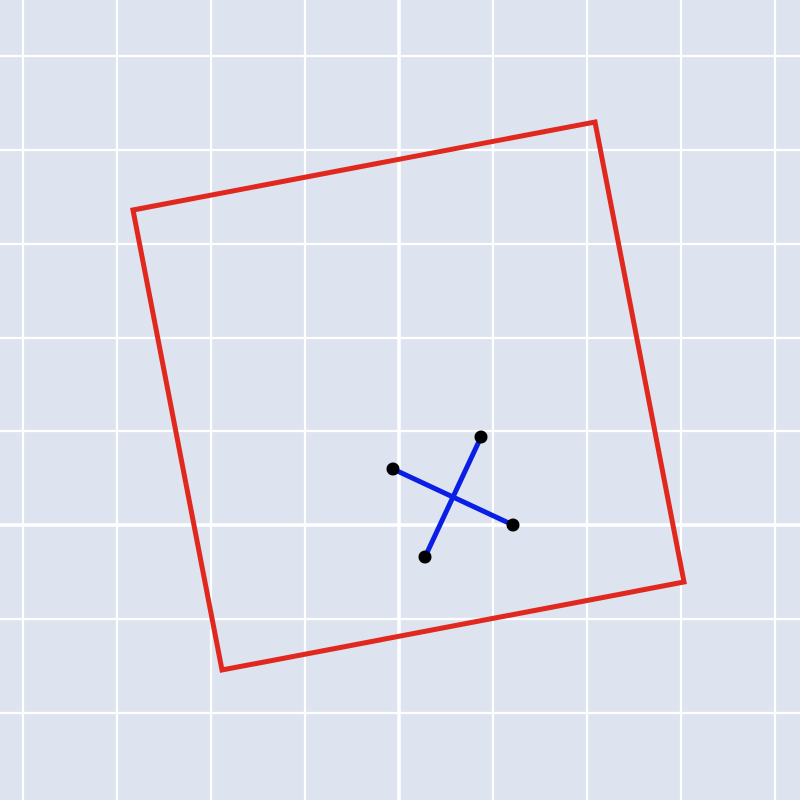 The height and width of the screenshot is (800, 800). I want to click on cross-segments, so click(453, 497).